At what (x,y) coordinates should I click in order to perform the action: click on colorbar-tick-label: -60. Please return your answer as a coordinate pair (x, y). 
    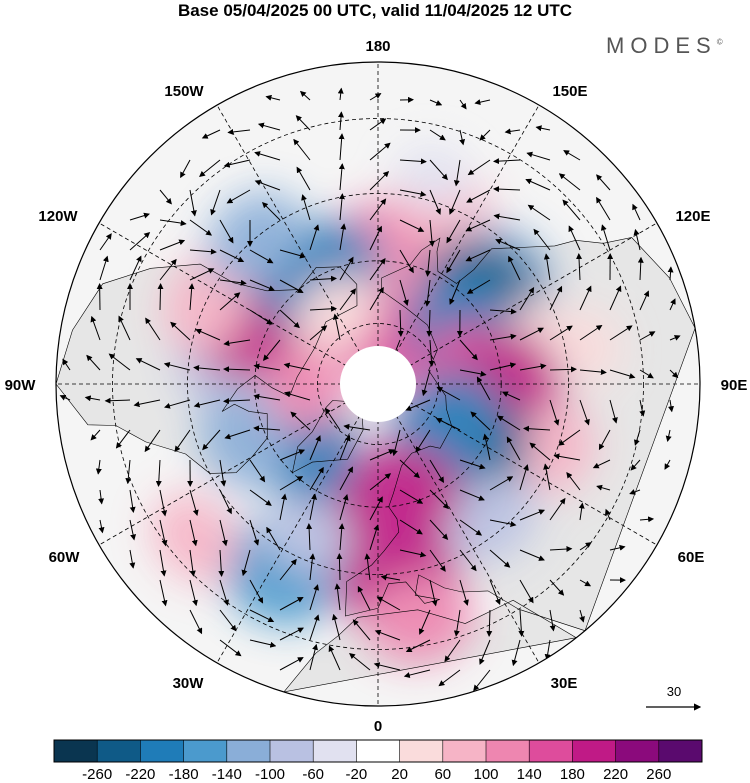
    Looking at the image, I should click on (313, 774).